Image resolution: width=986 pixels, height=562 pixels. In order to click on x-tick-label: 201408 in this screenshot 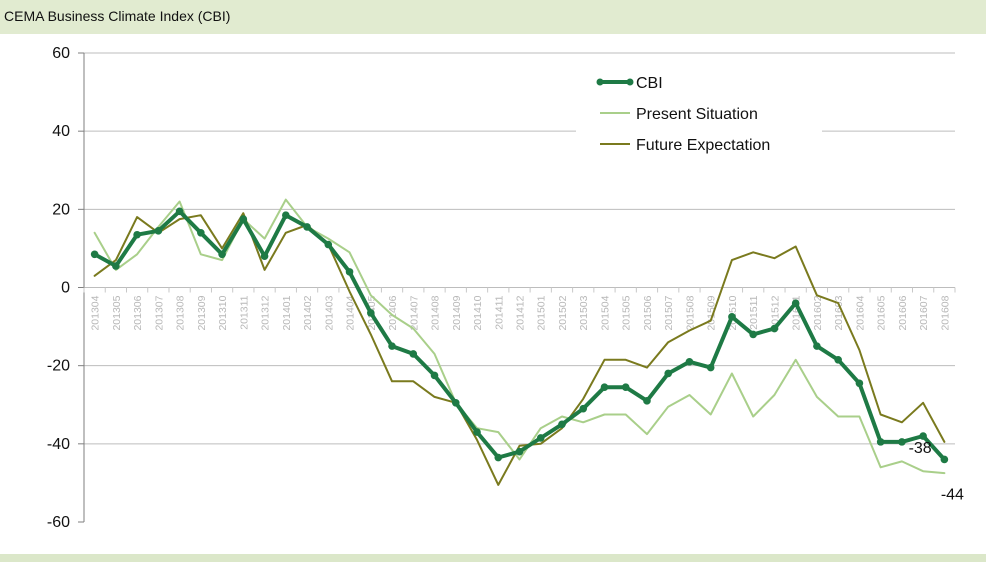, I will do `click(436, 312)`.